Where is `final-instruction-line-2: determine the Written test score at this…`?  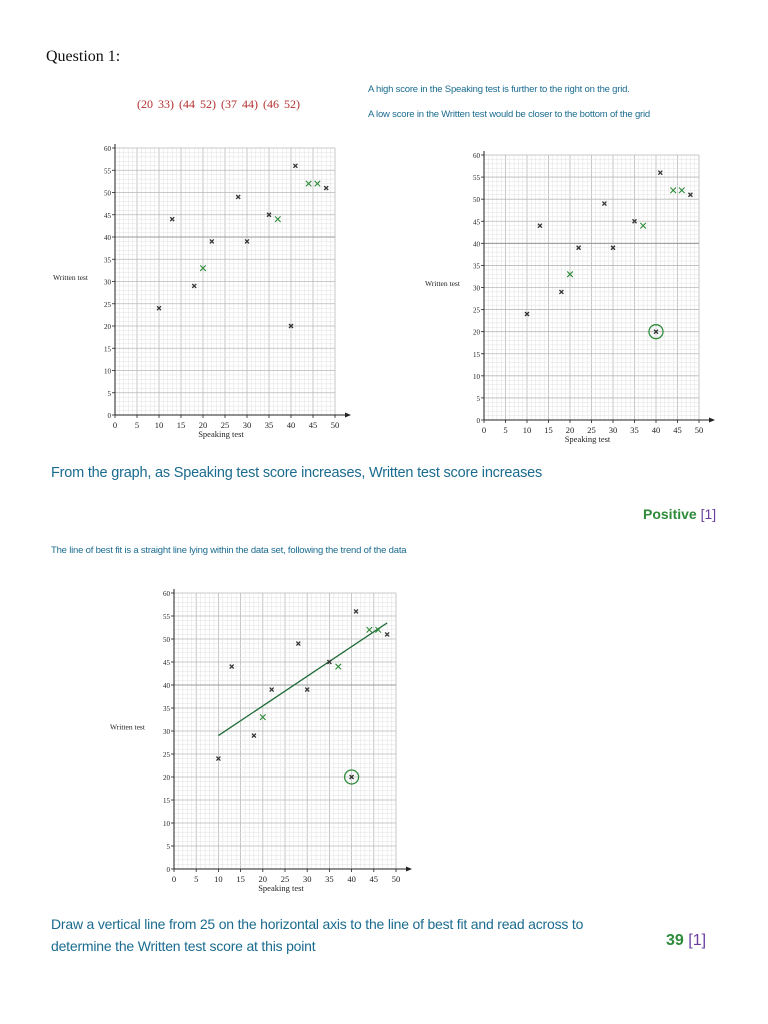
final-instruction-line-2: determine the Written test score at this… is located at coordinates (183, 946).